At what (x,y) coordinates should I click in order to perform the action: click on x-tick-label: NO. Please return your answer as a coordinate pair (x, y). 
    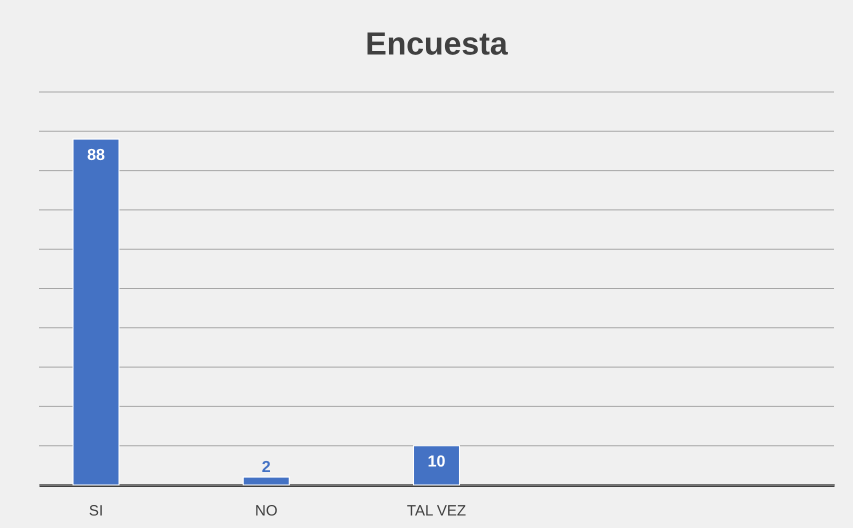
    Looking at the image, I should click on (266, 511).